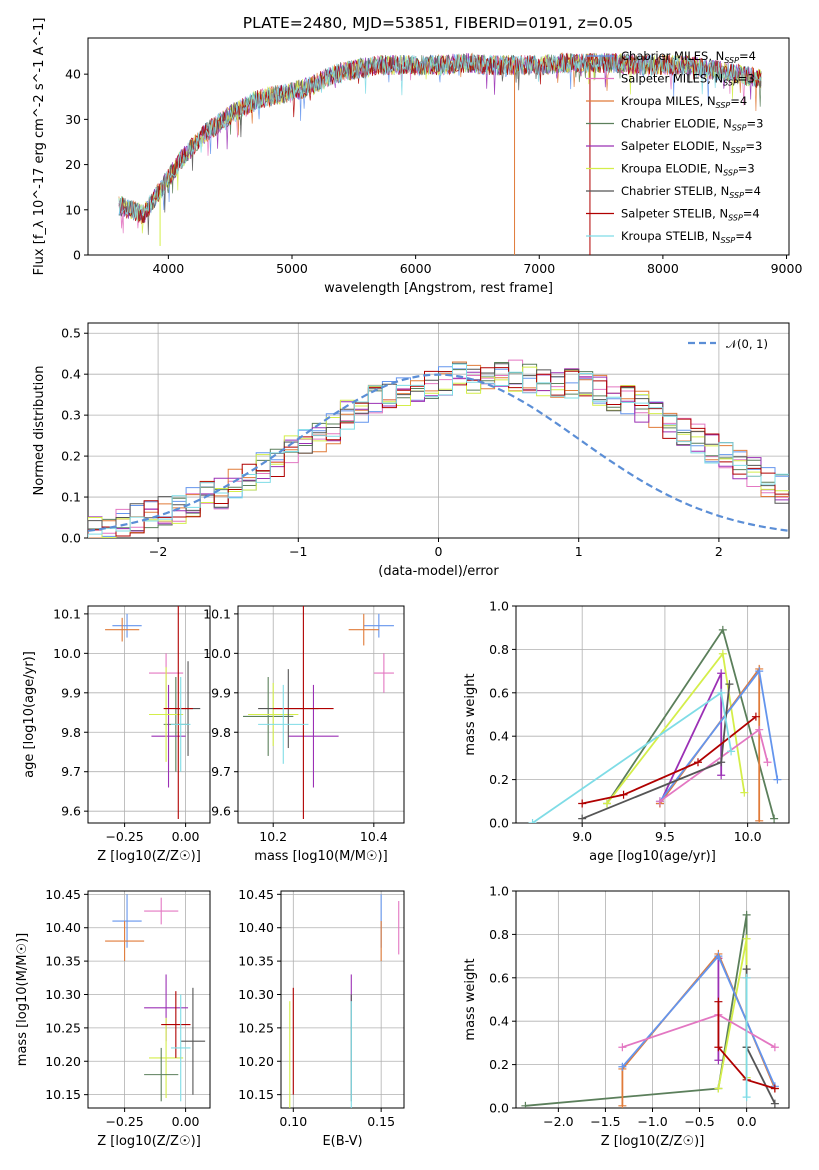  I want to click on x-tick-label: 6000, so click(416, 268).